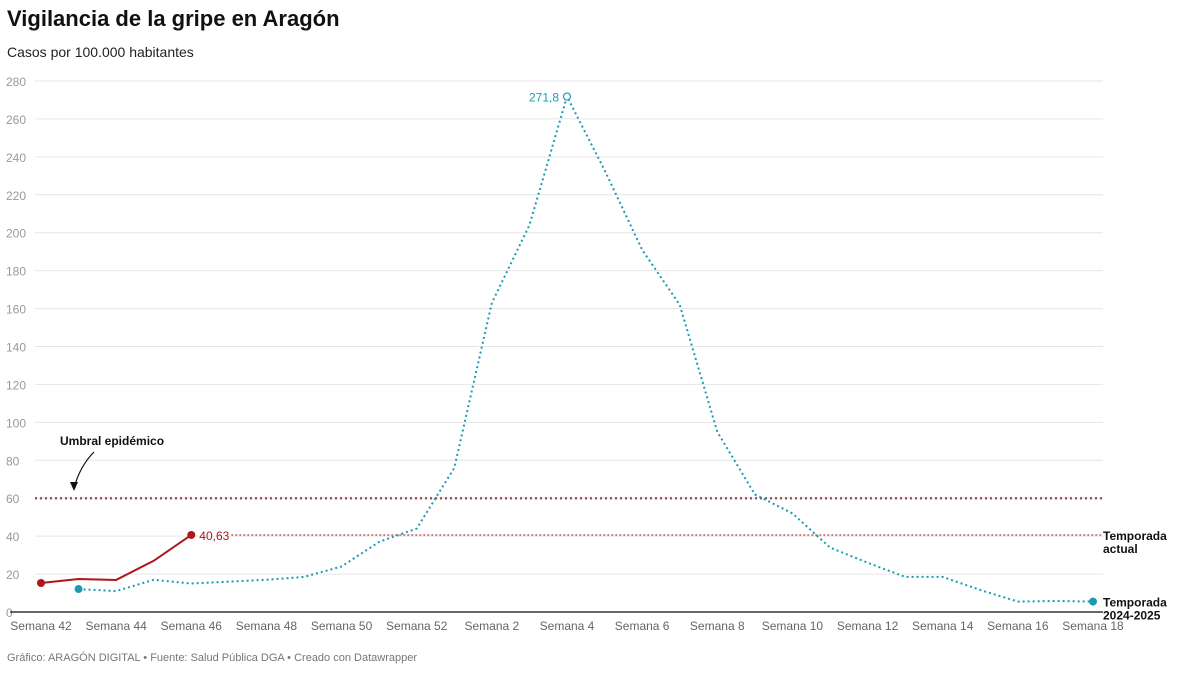 Image resolution: width=1200 pixels, height=675 pixels. Describe the element at coordinates (943, 626) in the screenshot. I see `x-tick-label: Semana 14` at that location.